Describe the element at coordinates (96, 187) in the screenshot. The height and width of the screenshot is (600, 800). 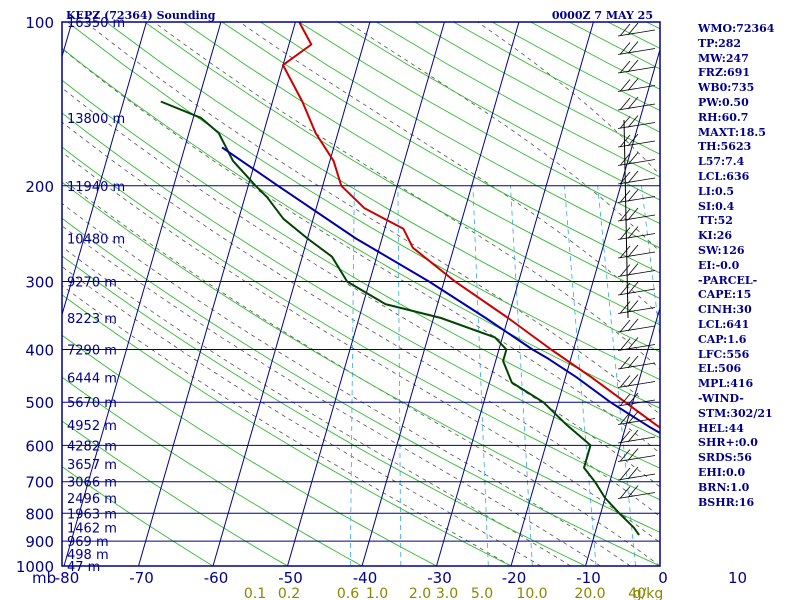
I see `height-label: 11940 m` at that location.